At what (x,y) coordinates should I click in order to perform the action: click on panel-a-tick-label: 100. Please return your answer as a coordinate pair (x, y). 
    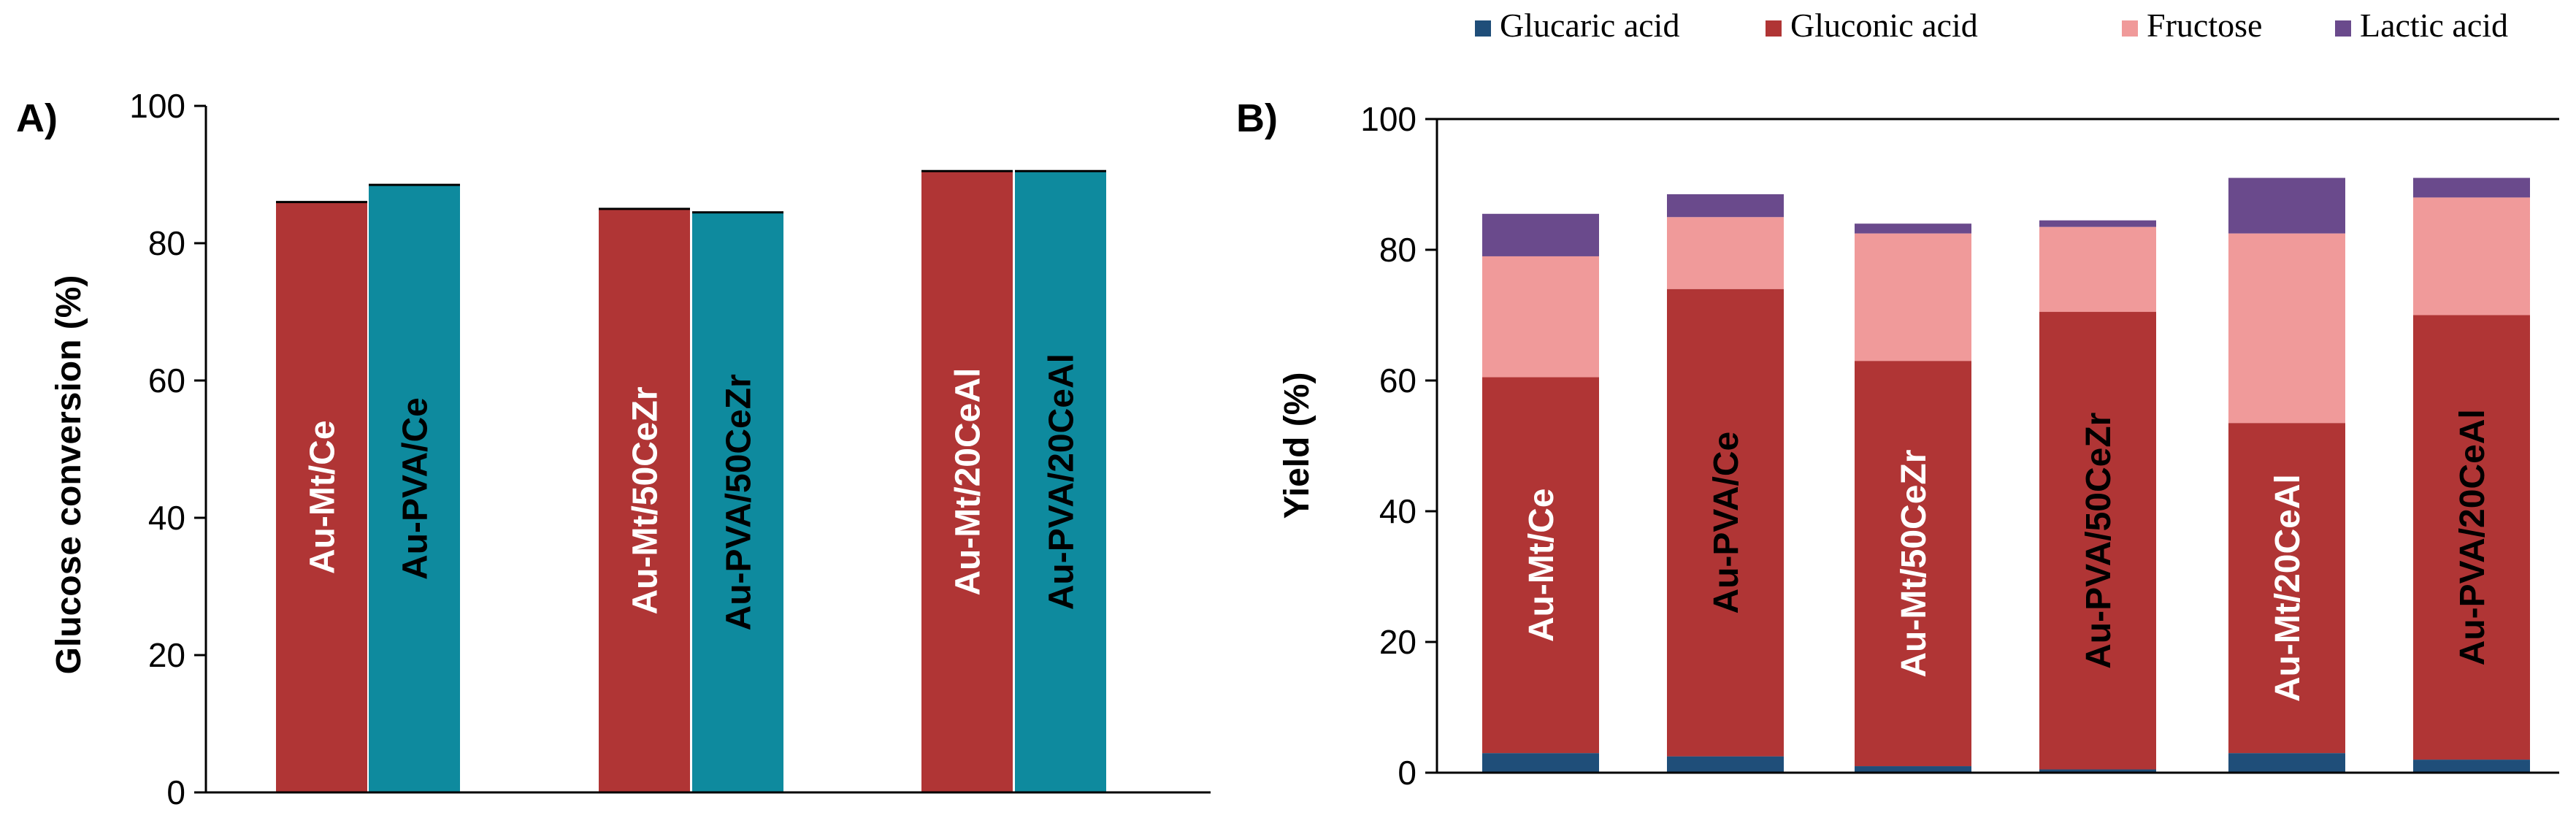
    Looking at the image, I should click on (157, 106).